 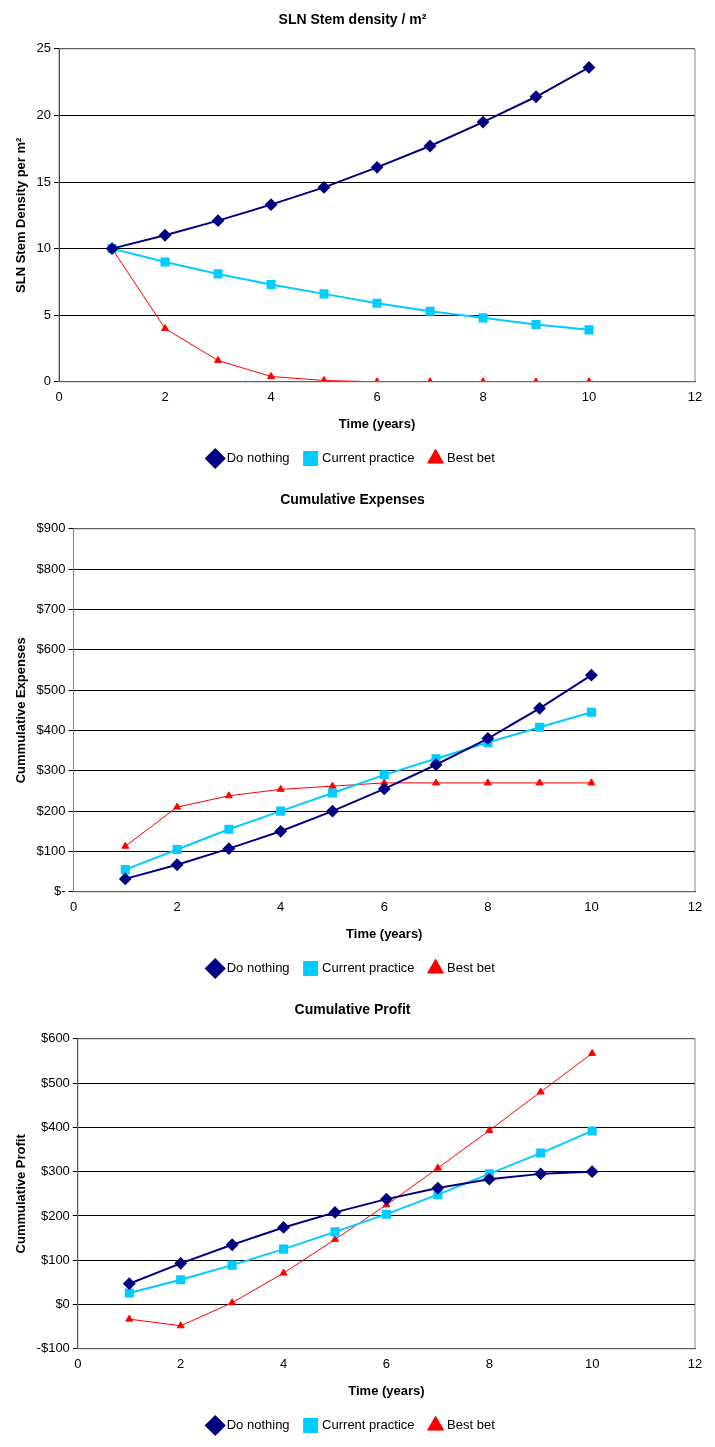 What do you see at coordinates (51, 568) in the screenshot?
I see `y-tick-label: $800` at bounding box center [51, 568].